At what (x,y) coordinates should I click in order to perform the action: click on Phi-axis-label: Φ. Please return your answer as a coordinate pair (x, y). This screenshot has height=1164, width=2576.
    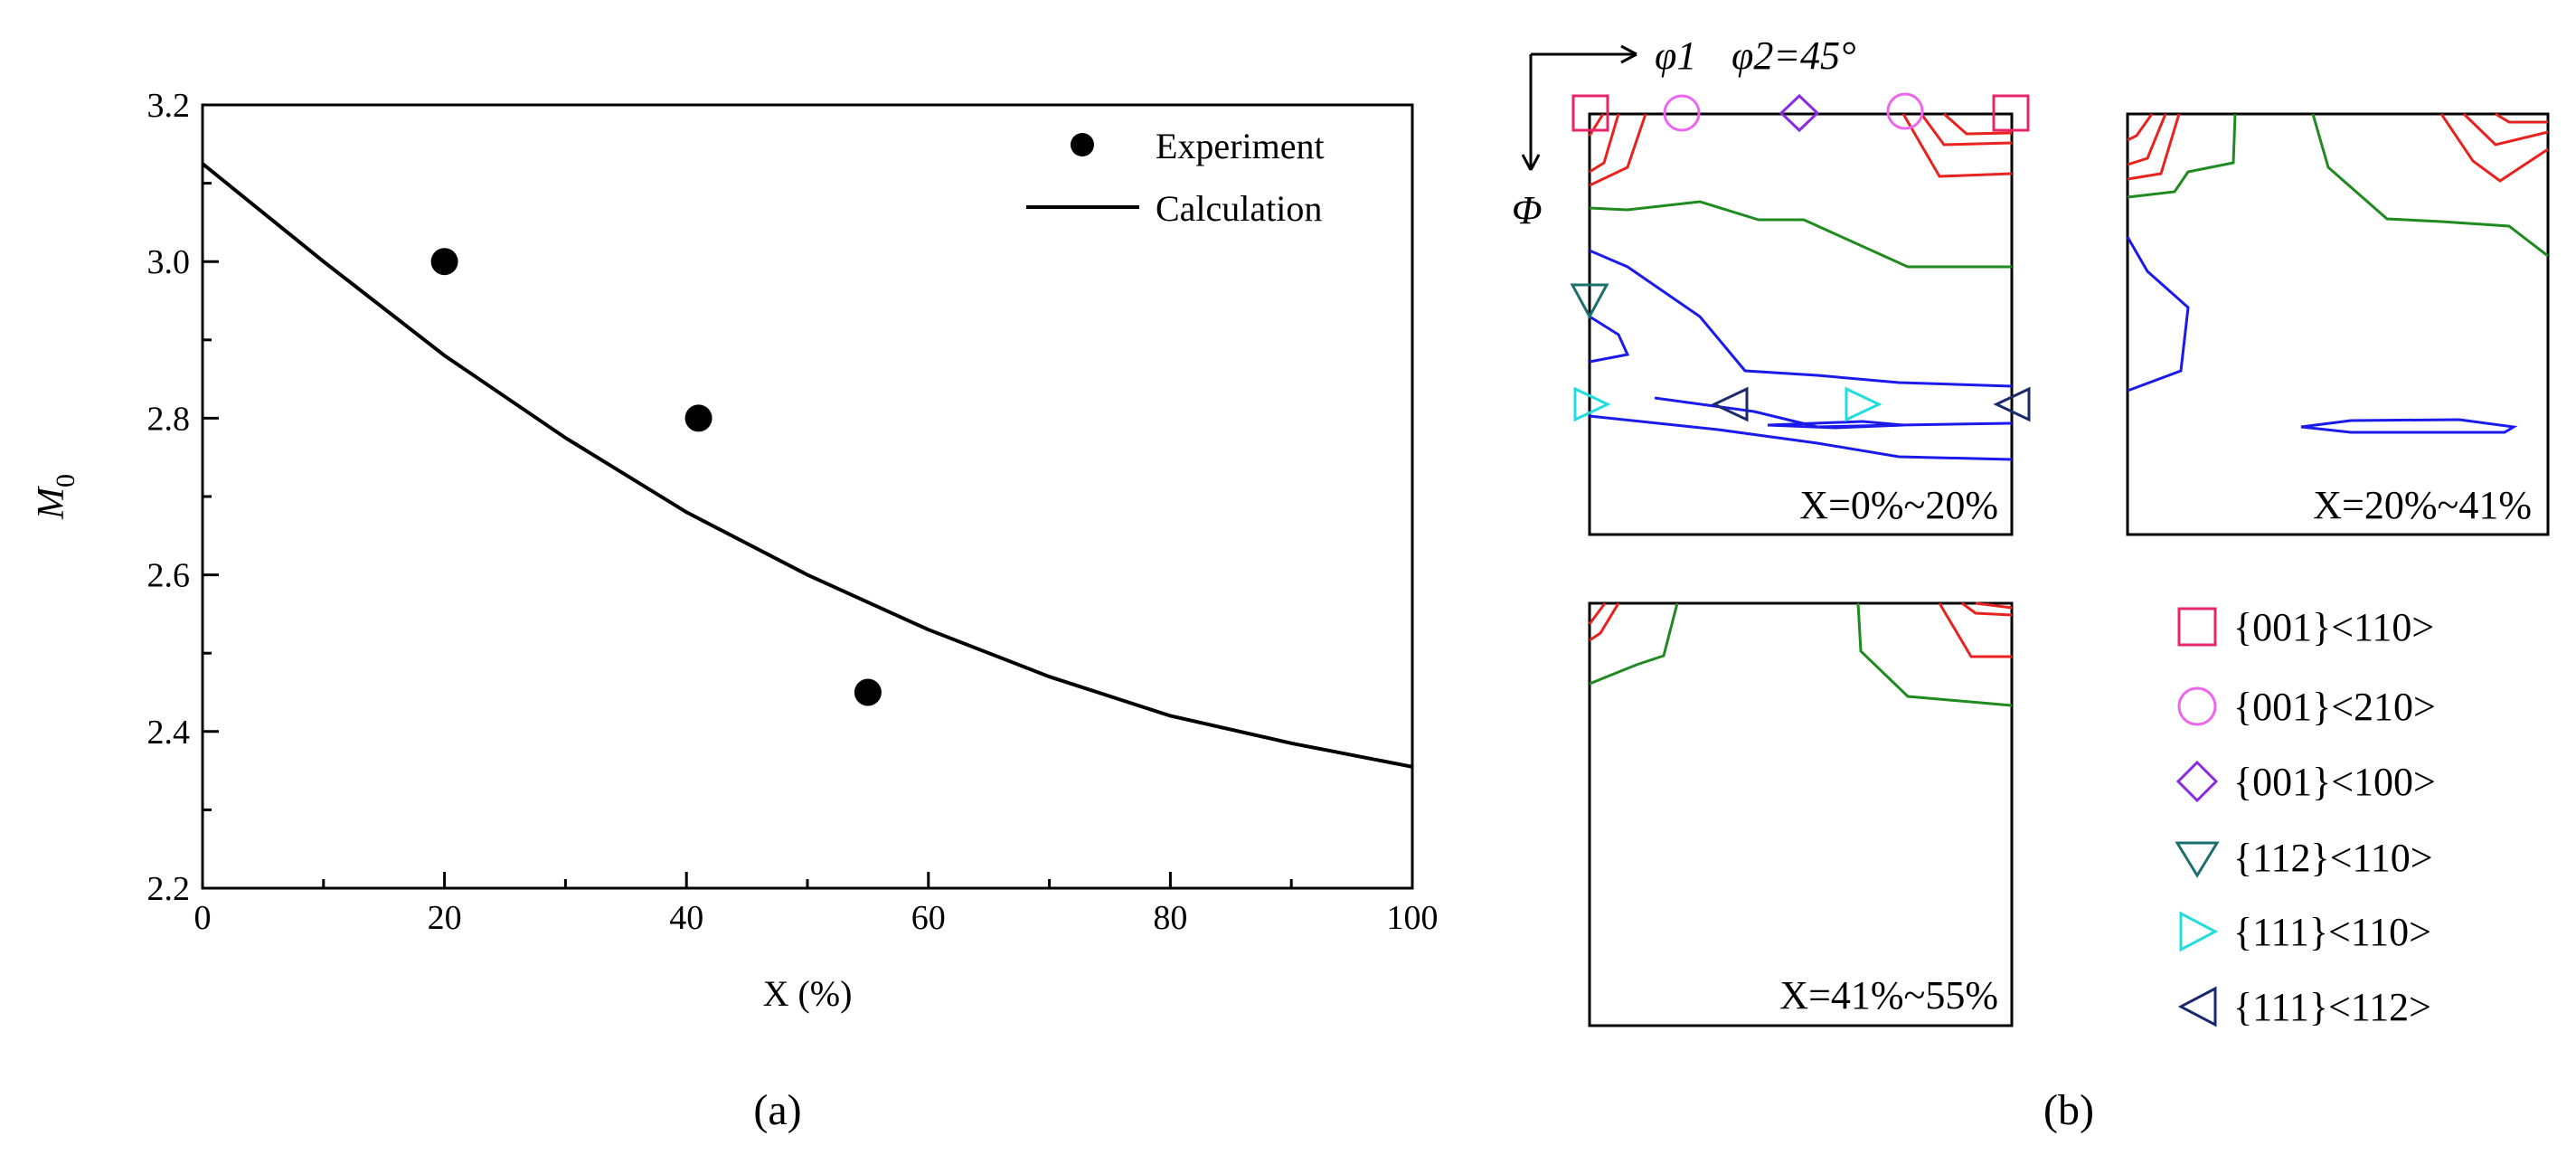
    Looking at the image, I should click on (1527, 210).